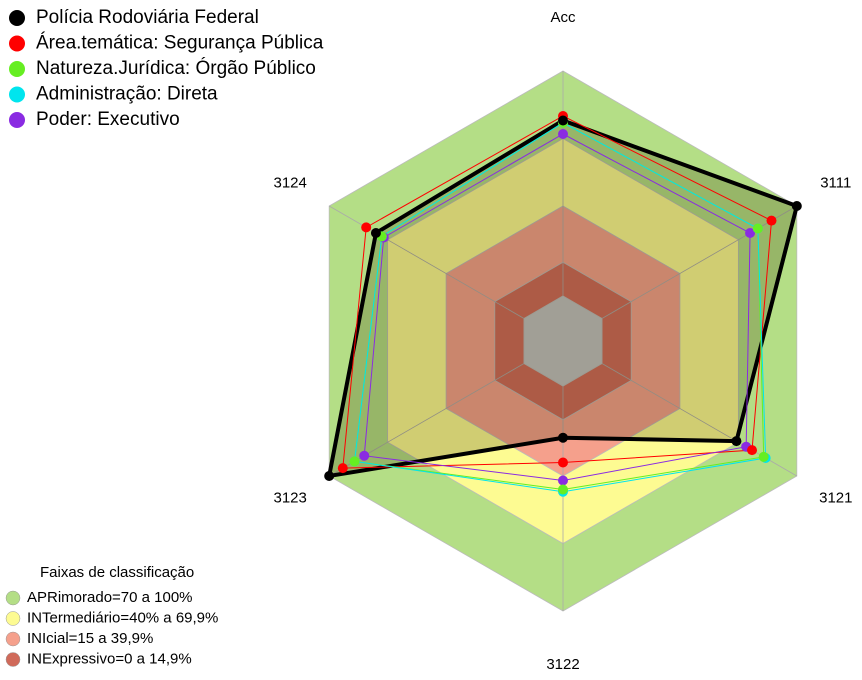 Image resolution: width=862 pixels, height=680 pixels. I want to click on legend-label: Poder: Executivo, so click(108, 119).